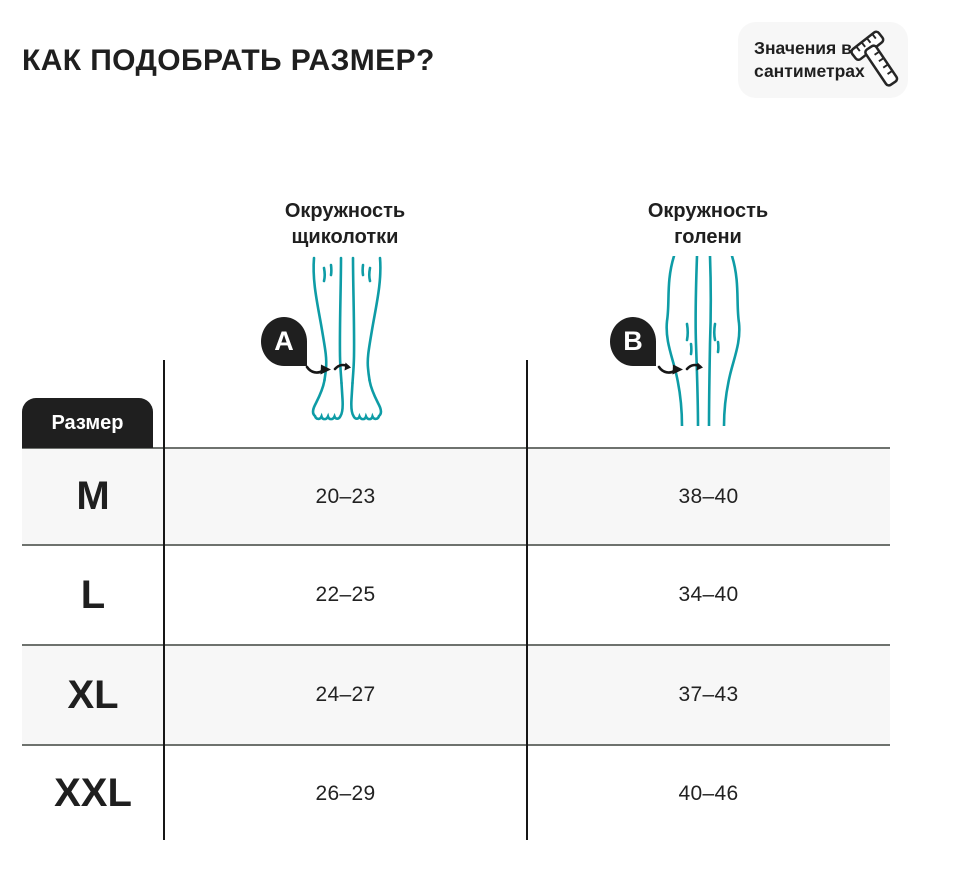 The height and width of the screenshot is (877, 973). Describe the element at coordinates (345, 694) in the screenshot. I see `ankle-value-cell: 24–27` at that location.